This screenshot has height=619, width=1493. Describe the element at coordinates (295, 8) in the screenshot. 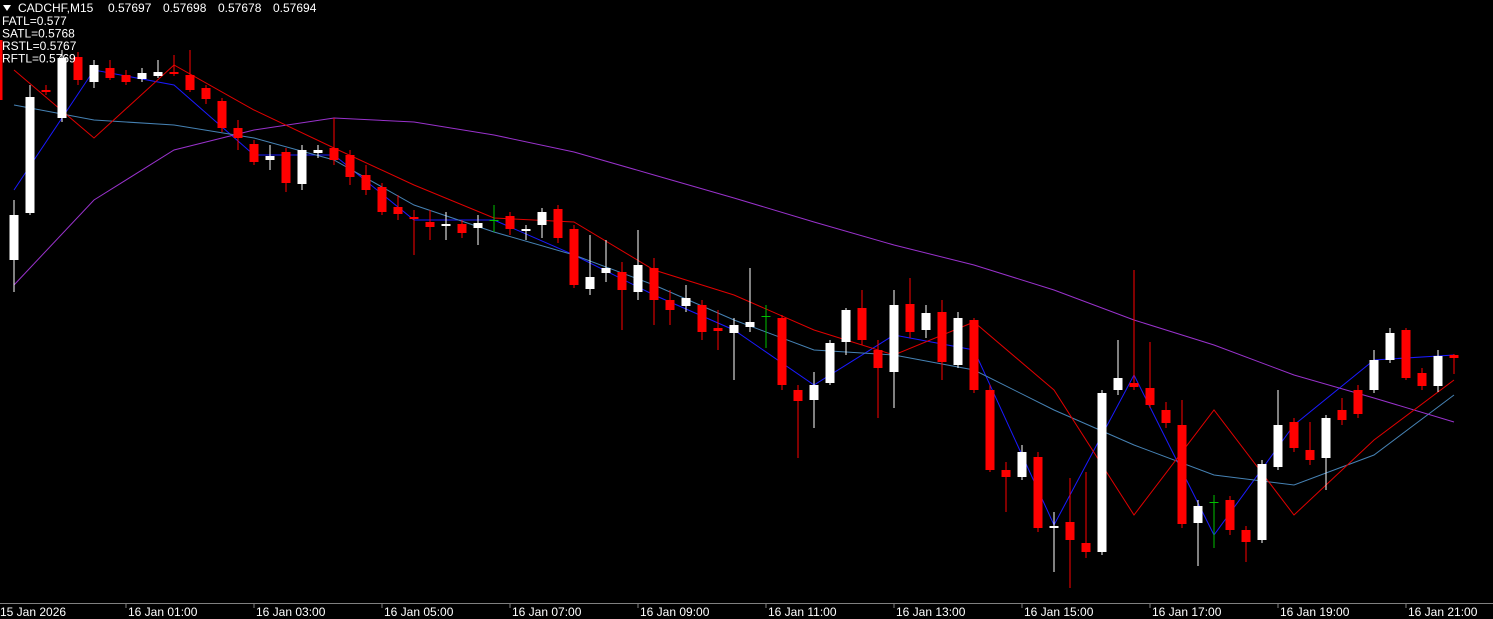

I see `header-close: 0.57694` at that location.